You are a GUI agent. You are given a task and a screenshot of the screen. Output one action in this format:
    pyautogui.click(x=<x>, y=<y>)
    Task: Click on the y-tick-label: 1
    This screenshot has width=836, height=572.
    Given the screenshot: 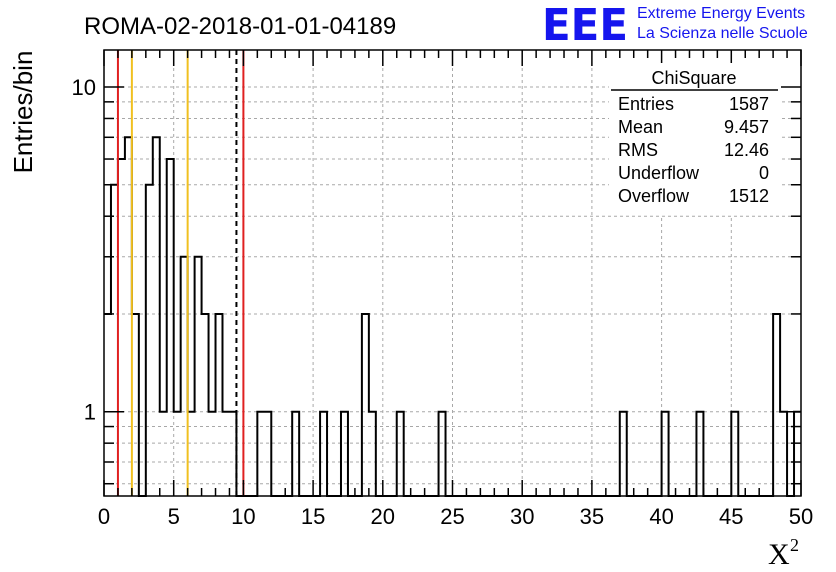 What is the action you would take?
    pyautogui.click(x=90, y=412)
    